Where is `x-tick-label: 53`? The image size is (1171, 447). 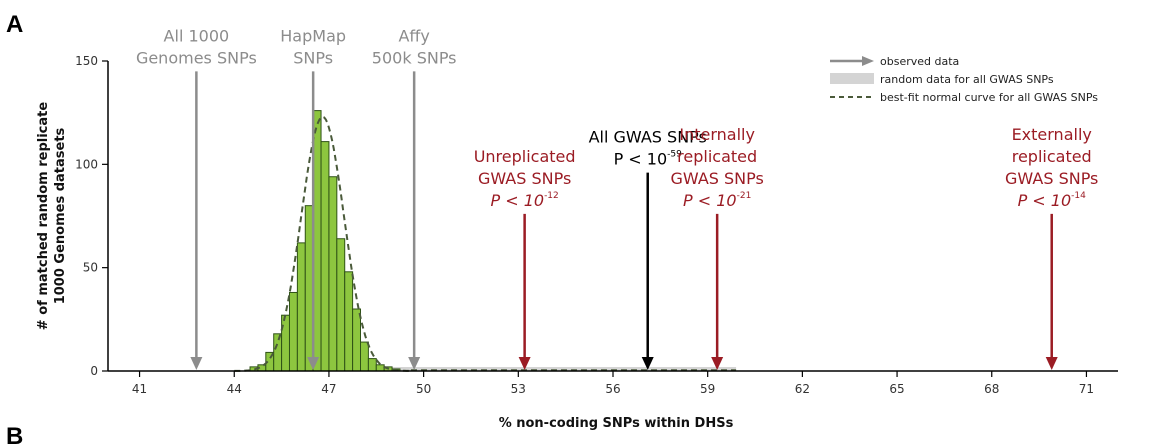
x-tick-label: 53 is located at coordinates (518, 389).